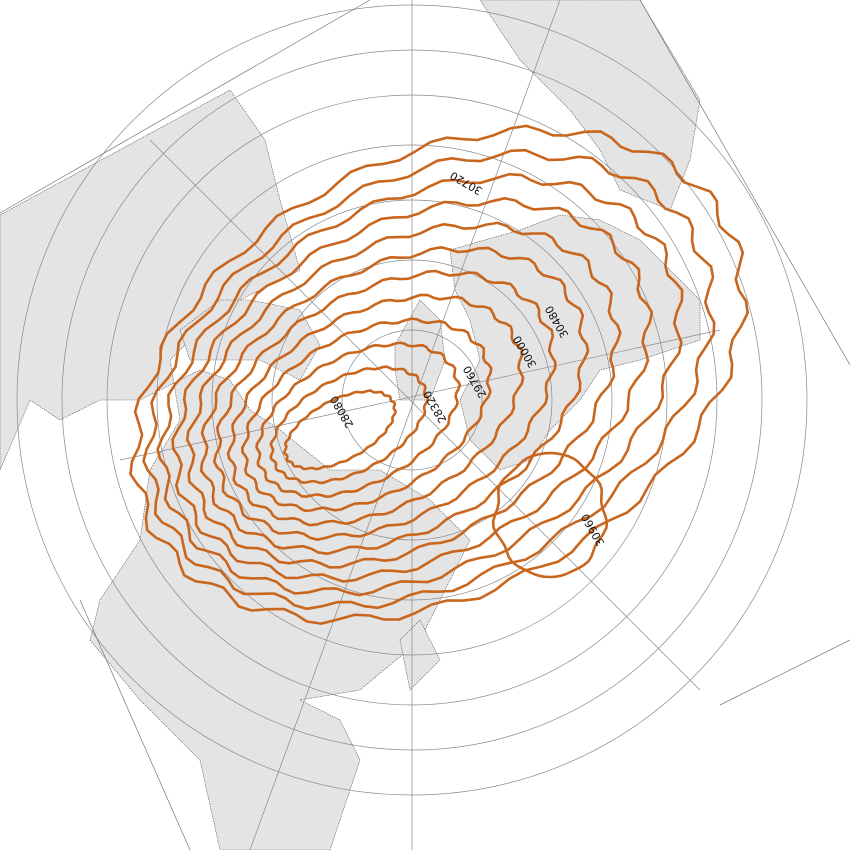  What do you see at coordinates (420, 350) in the screenshot?
I see `land-greenland` at bounding box center [420, 350].